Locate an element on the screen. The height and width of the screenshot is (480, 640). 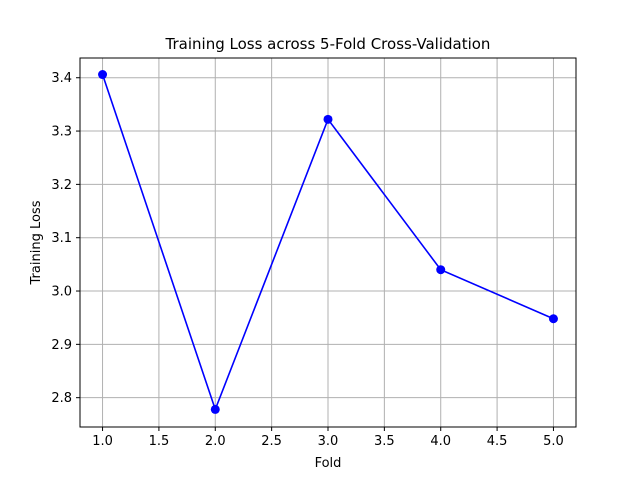
x-axis-label: Fold is located at coordinates (328, 463).